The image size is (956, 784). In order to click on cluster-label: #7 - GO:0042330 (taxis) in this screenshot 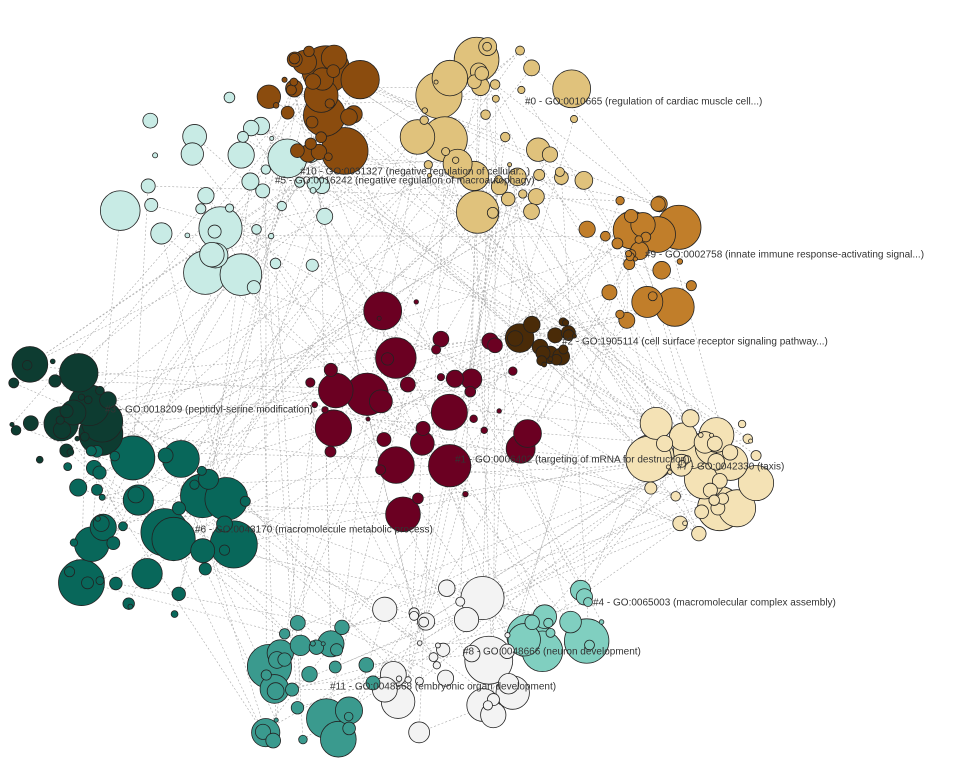, I will do `click(730, 467)`.